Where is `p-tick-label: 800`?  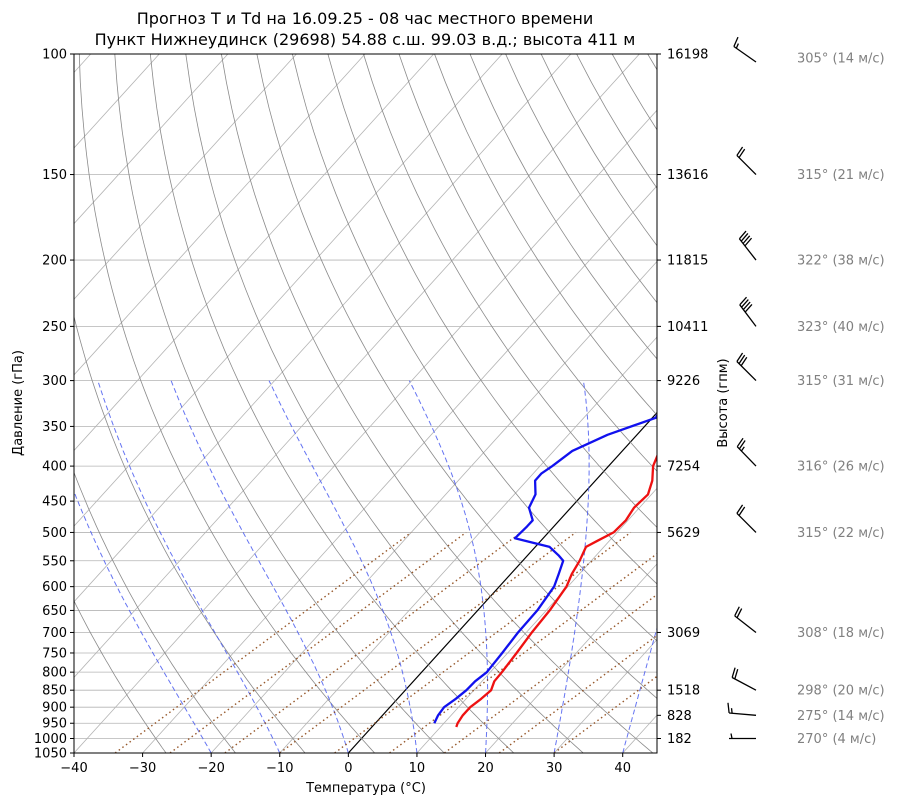
p-tick-label: 800 is located at coordinates (54, 673).